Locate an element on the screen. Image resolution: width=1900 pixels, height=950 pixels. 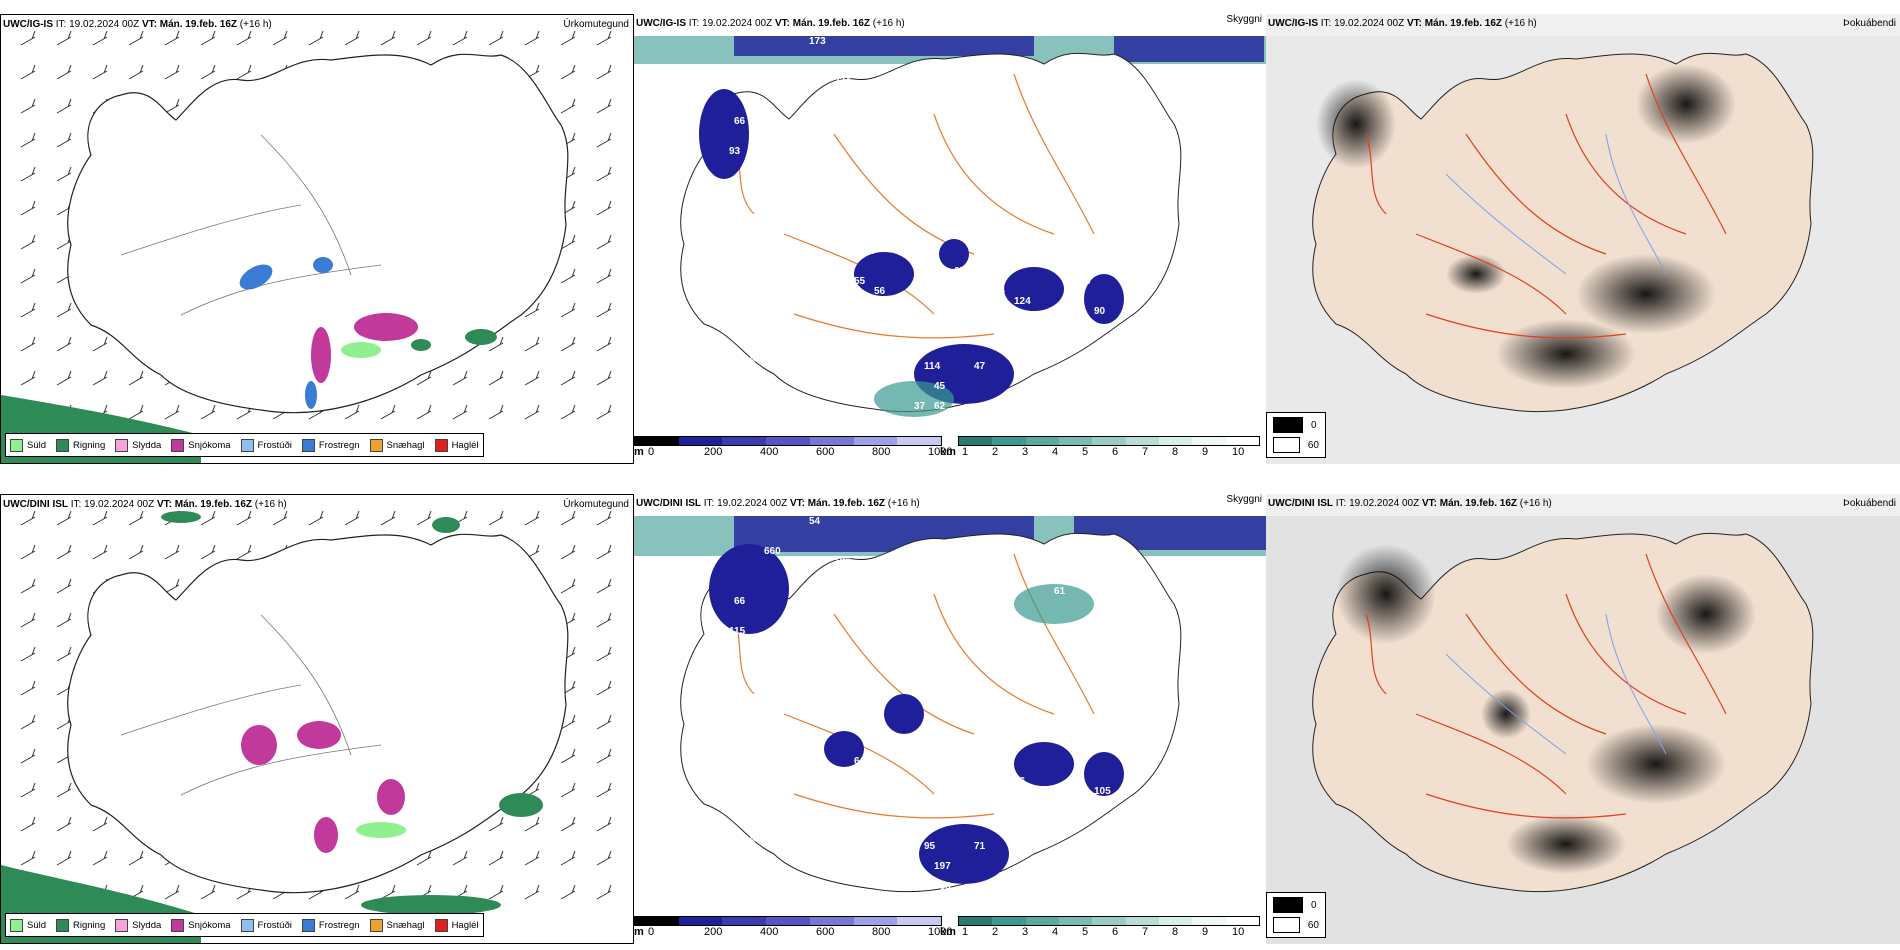
cloud-label: 72 is located at coordinates (800, 91).